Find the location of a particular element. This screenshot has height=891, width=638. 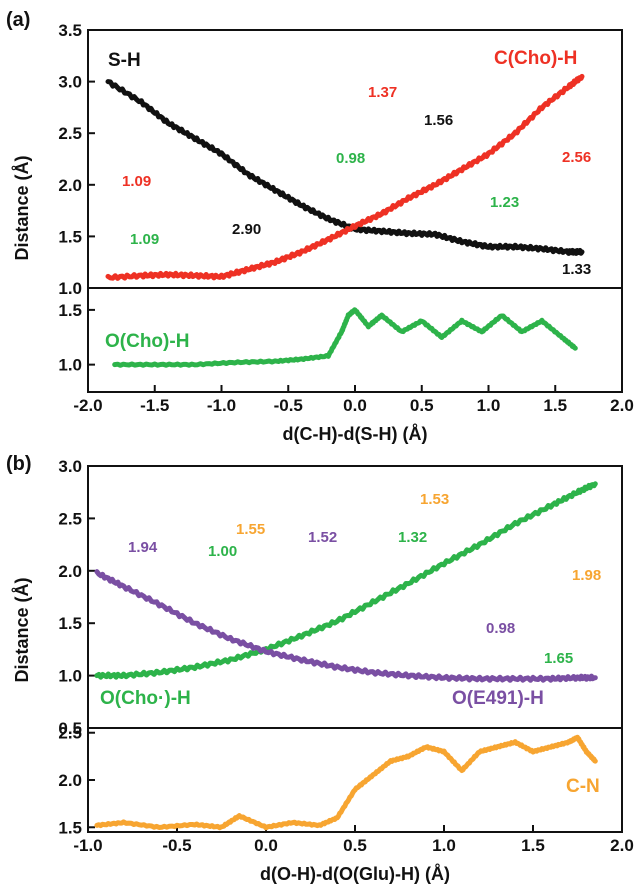

panel-b-top-ytick-label: 3.0 is located at coordinates (70, 466).